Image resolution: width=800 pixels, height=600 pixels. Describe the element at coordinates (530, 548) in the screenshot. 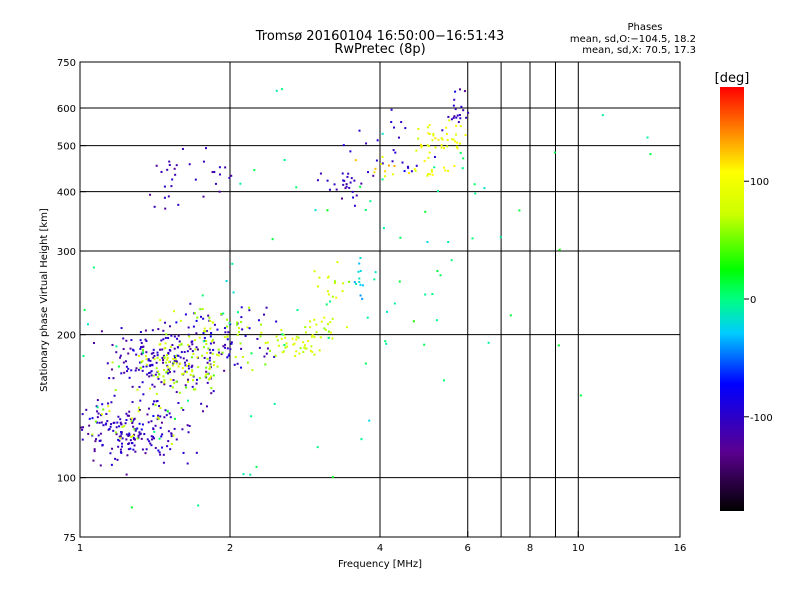

I see `x-tick-label: 8` at that location.